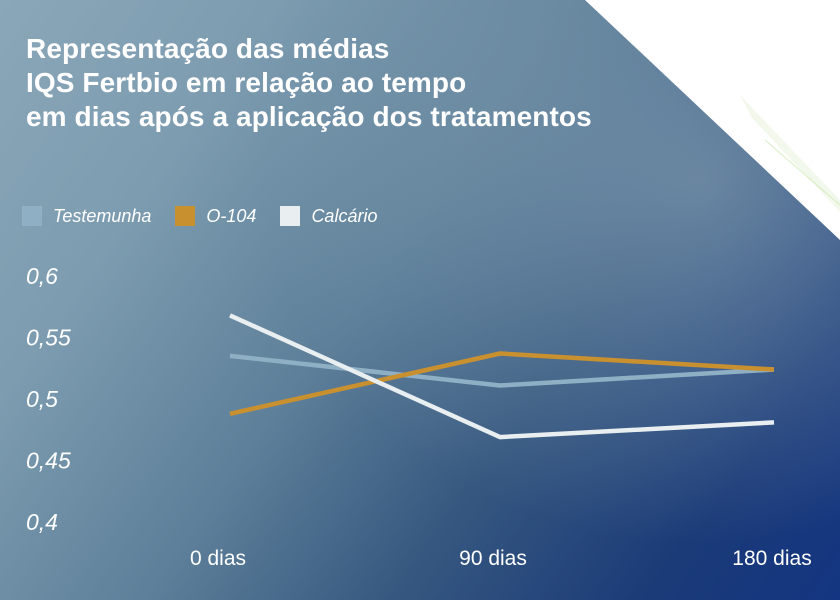 The image size is (840, 600). What do you see at coordinates (493, 558) in the screenshot?
I see `x-tick-label: 90 dias` at bounding box center [493, 558].